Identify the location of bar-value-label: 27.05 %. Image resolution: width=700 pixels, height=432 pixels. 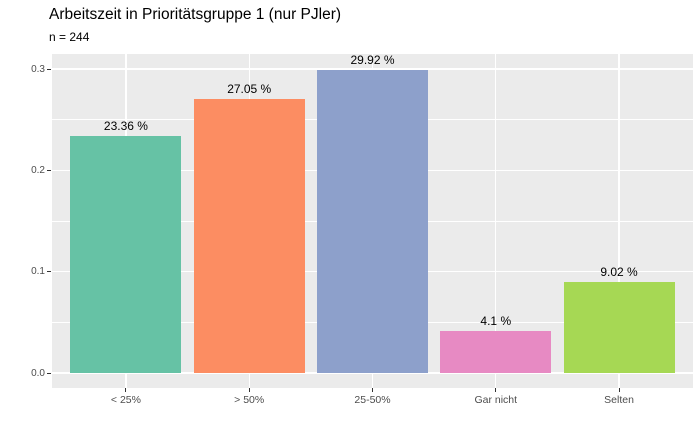
(249, 88).